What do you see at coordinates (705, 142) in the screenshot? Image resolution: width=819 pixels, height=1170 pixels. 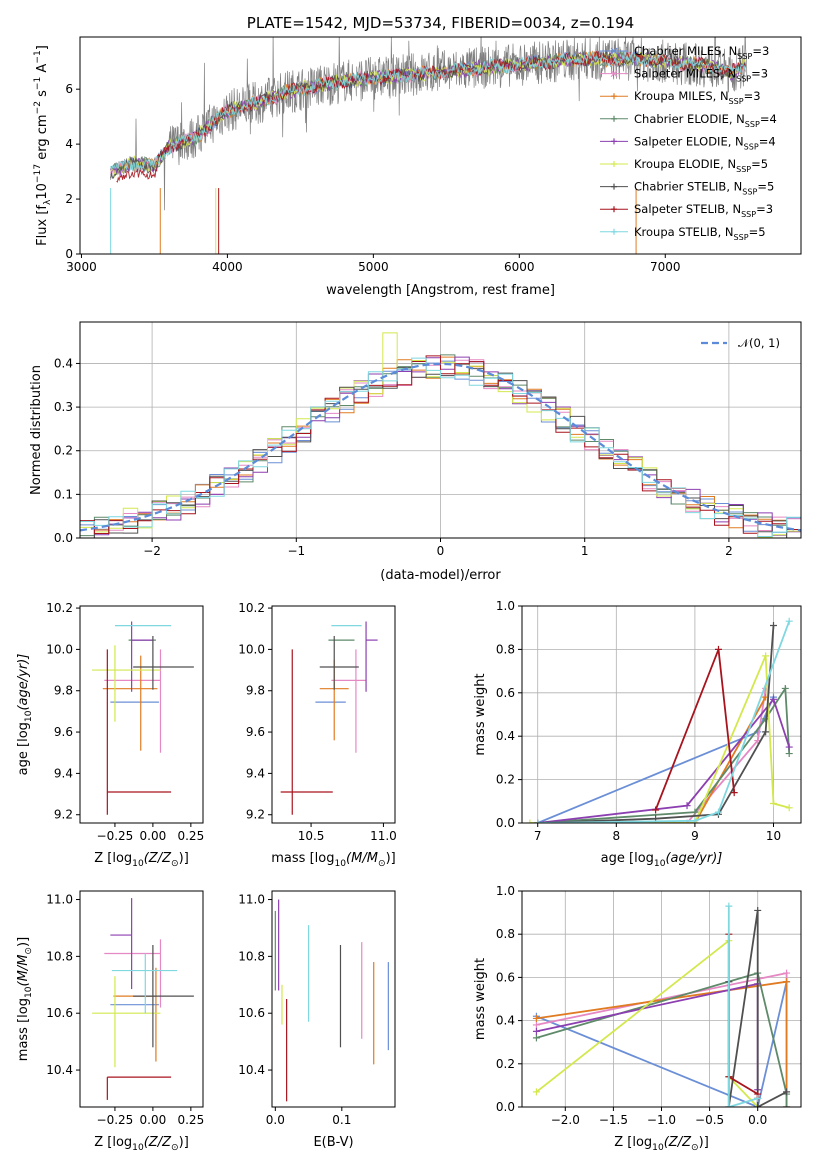 I see `legend-entry-label: Salpeter ELODIE, NSSP​=4` at bounding box center [705, 142].